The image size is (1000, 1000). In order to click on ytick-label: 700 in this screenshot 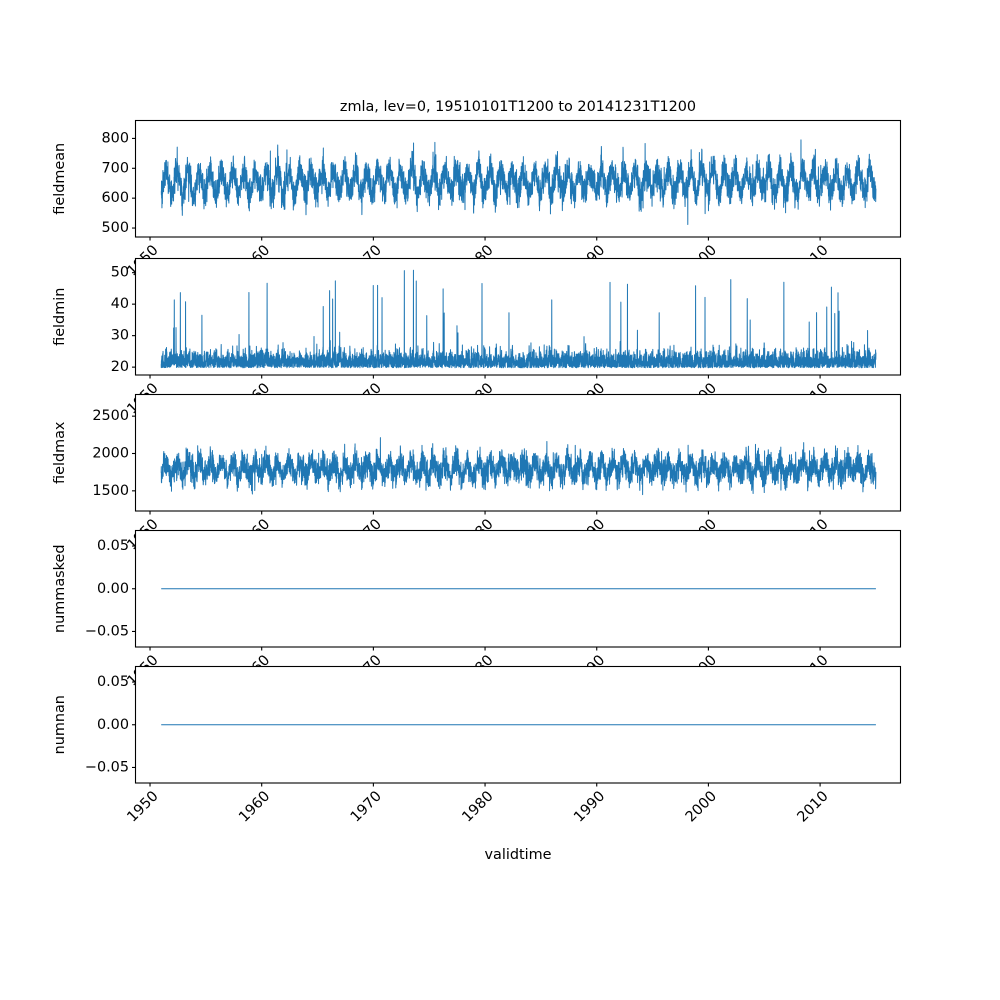, I will do `click(115, 168)`.